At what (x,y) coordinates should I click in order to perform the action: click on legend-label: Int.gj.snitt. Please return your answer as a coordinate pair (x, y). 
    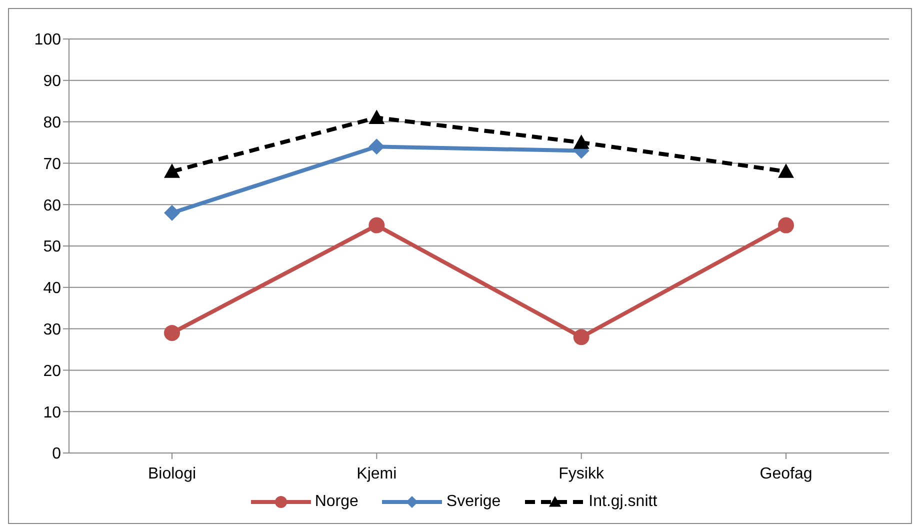
    Looking at the image, I should click on (623, 502).